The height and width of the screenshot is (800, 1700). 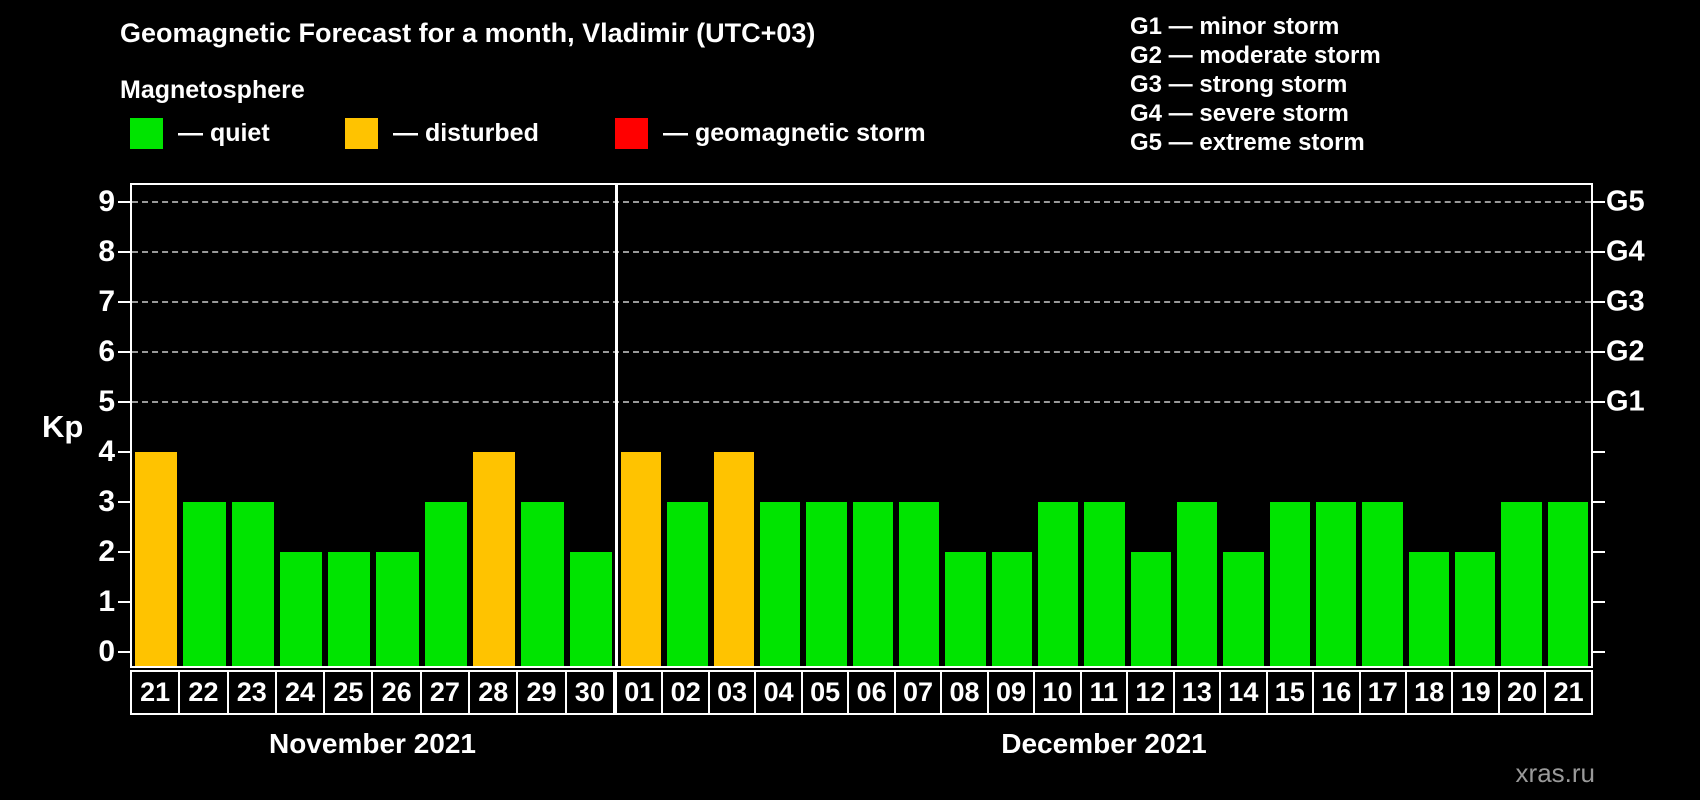 I want to click on day-label-nov-22: 22, so click(x=203, y=692).